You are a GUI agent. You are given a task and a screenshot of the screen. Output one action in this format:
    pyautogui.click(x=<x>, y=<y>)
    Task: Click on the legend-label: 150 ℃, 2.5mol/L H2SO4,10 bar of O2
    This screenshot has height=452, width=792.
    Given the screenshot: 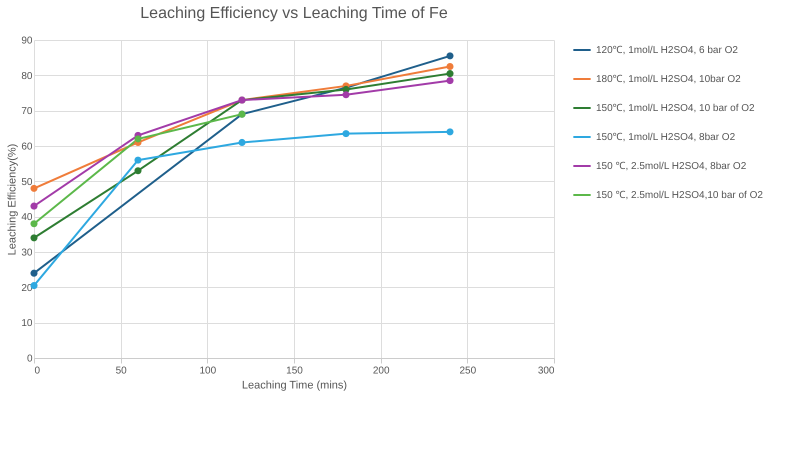 What is the action you would take?
    pyautogui.click(x=680, y=195)
    